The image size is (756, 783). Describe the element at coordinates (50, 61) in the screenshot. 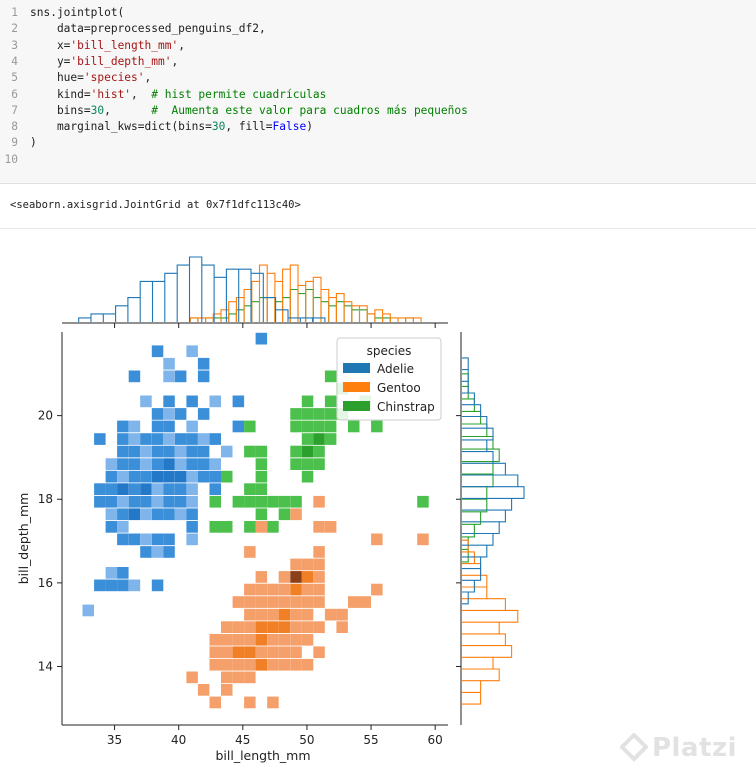

I see `code-token: y=` at that location.